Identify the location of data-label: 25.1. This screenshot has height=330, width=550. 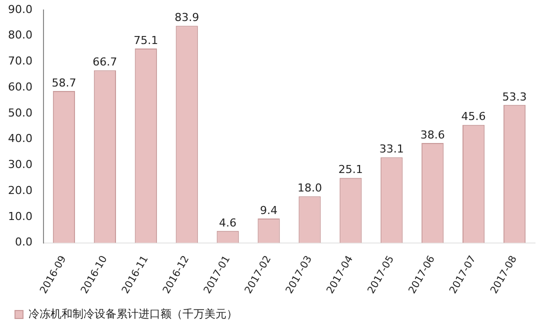
(350, 169).